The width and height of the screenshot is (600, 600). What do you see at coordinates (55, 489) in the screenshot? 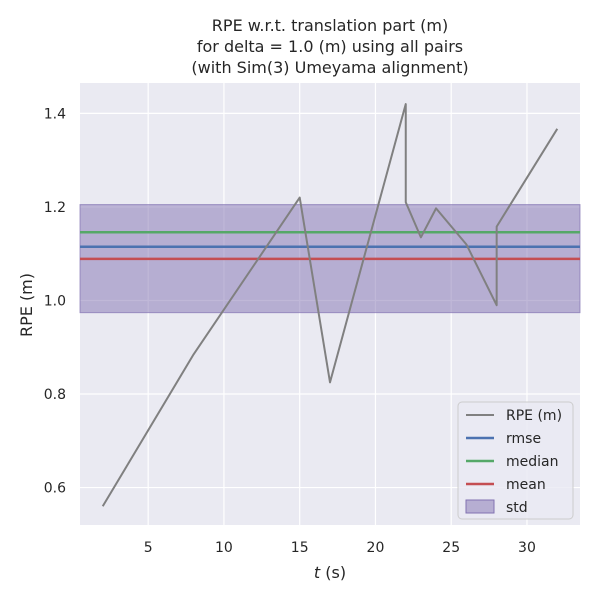
I see `y-tick-label: 0.6` at bounding box center [55, 489].